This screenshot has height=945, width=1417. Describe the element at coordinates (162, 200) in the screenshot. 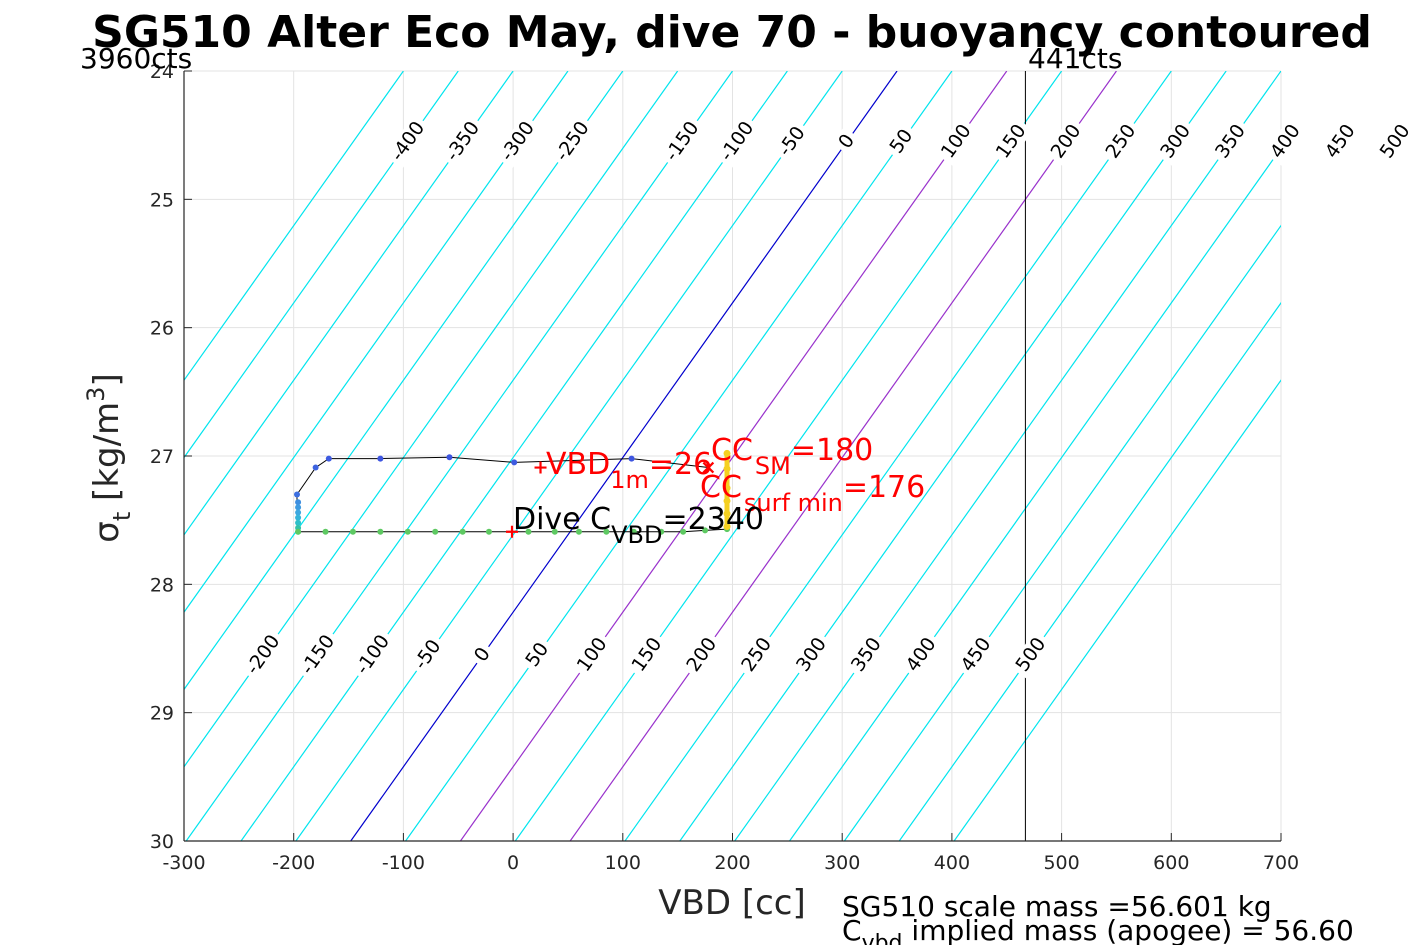

I see `y-tick-label: 25` at that location.